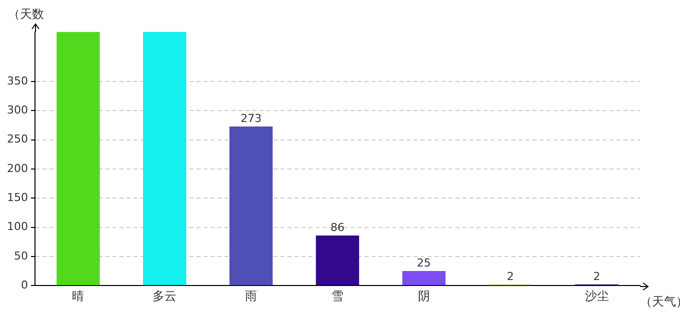  Describe the element at coordinates (424, 295) in the screenshot. I see `x-tick-label: 阴` at that location.